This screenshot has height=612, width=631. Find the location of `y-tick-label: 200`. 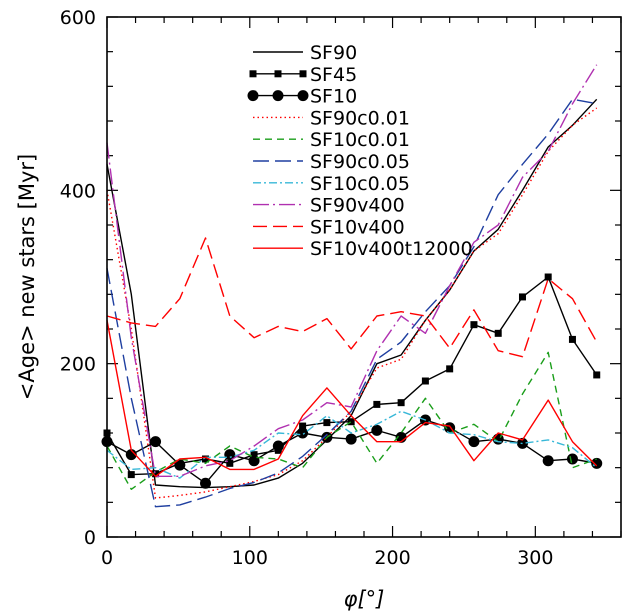

y-tick-label: 200 is located at coordinates (78, 365).